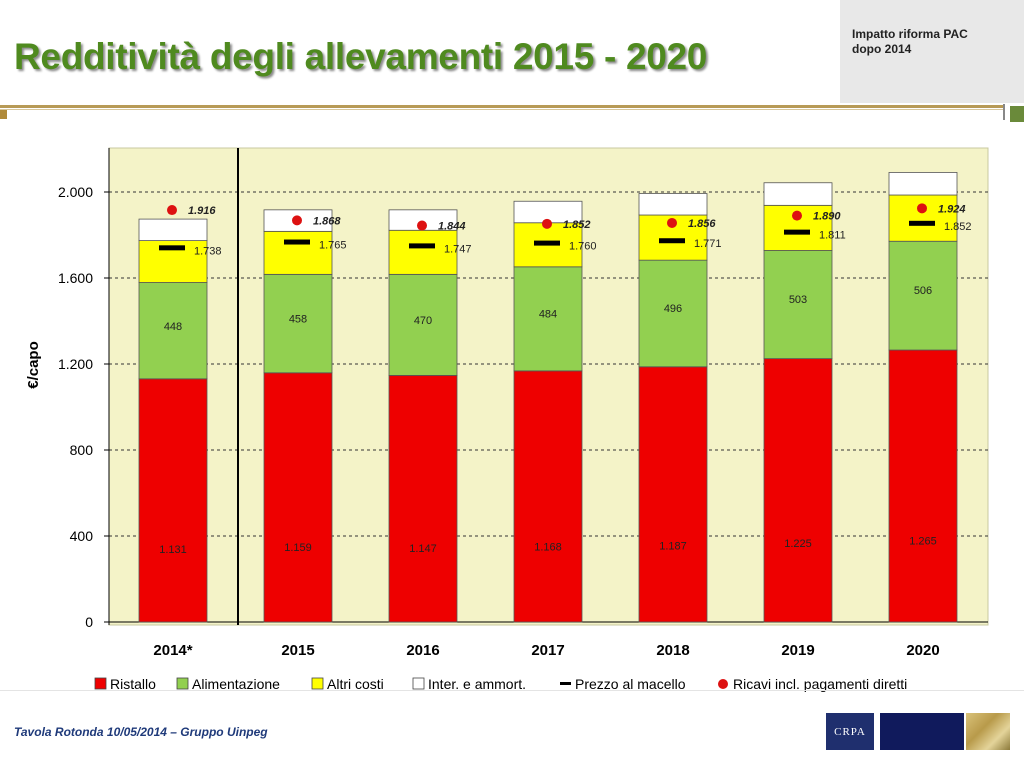  Describe the element at coordinates (133, 684) in the screenshot. I see `legend-label: Ristallo` at that location.